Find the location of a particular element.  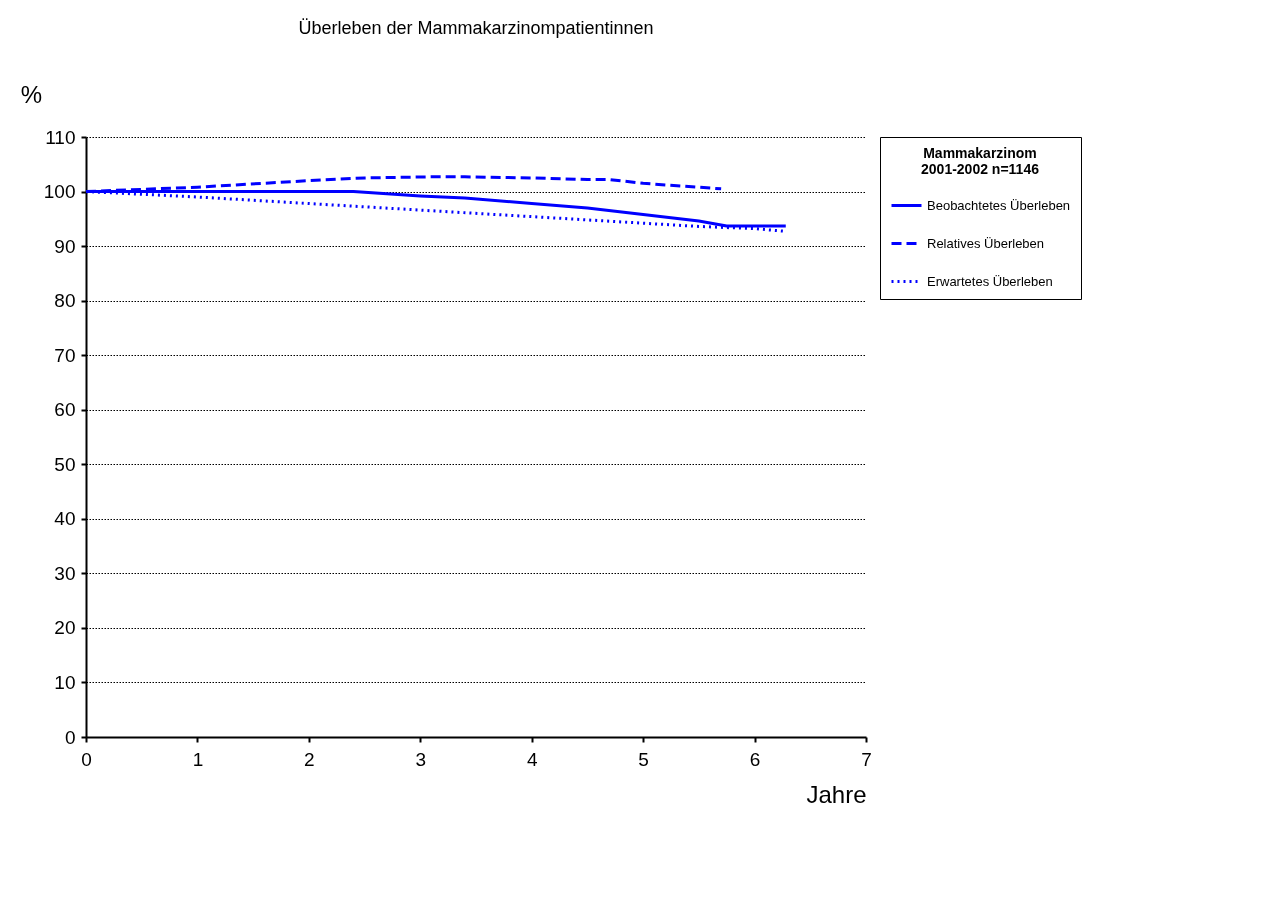

y-tick-label: 80 is located at coordinates (65, 301).